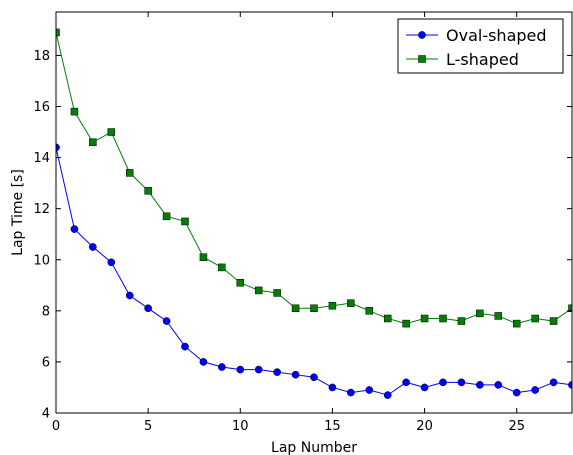 The height and width of the screenshot is (455, 573). I want to click on x-tick-label: 10, so click(240, 426).